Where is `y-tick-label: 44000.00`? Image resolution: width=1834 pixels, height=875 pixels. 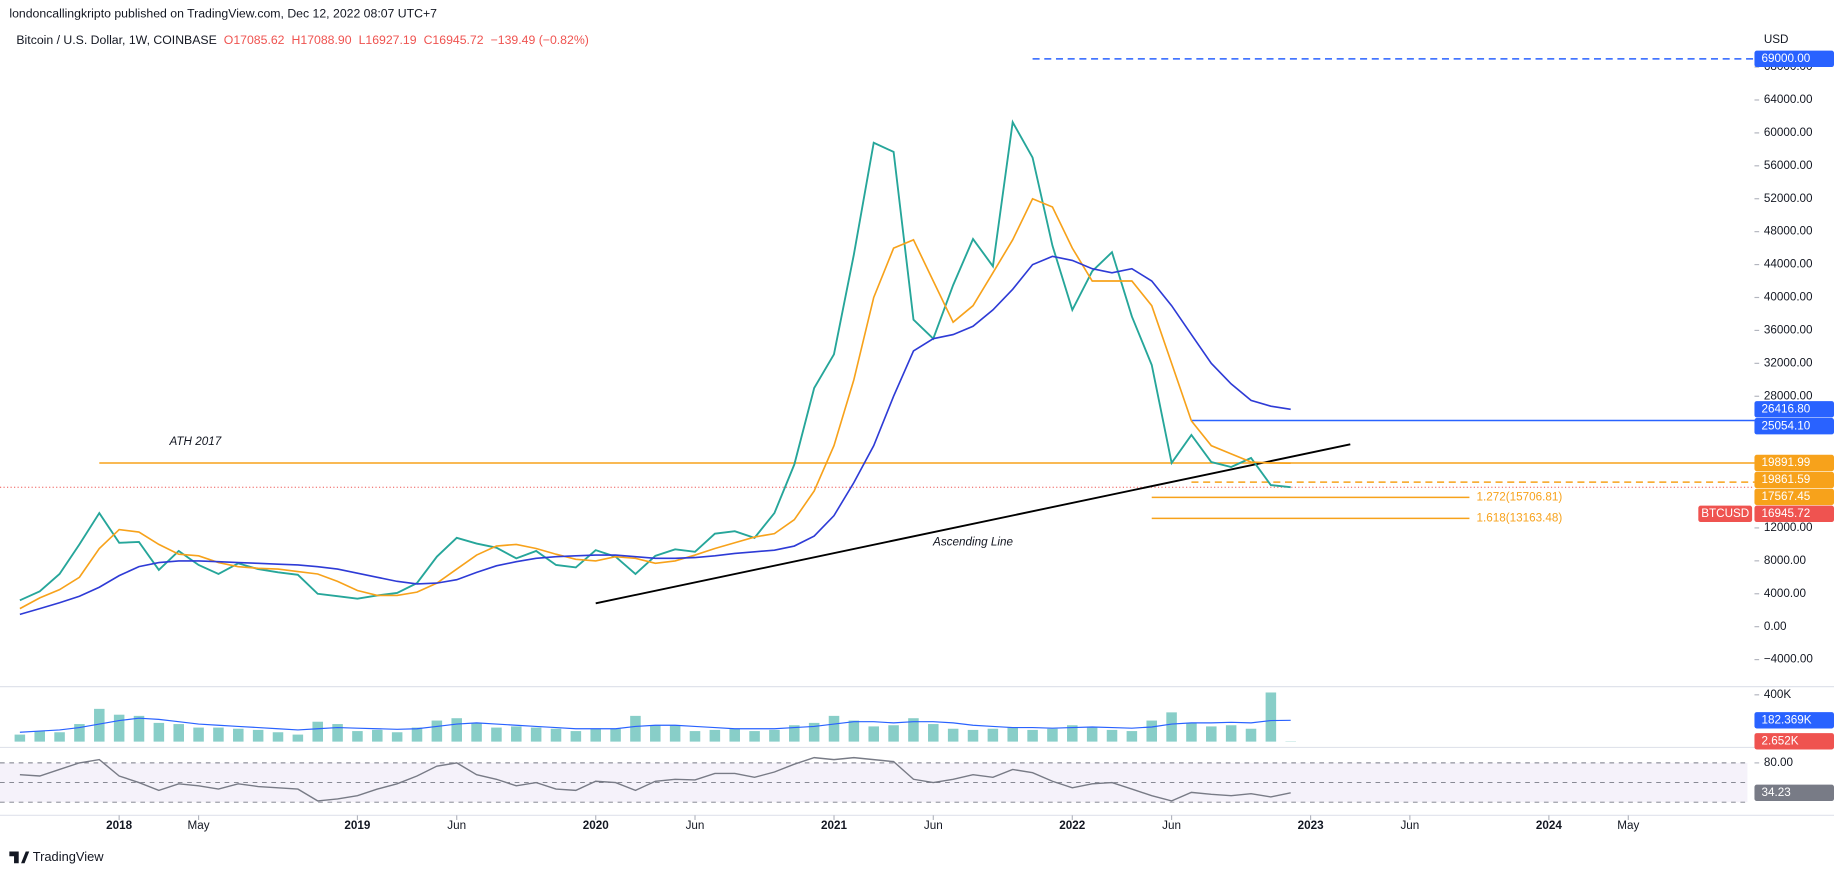
y-tick-label: 44000.00 is located at coordinates (1788, 264).